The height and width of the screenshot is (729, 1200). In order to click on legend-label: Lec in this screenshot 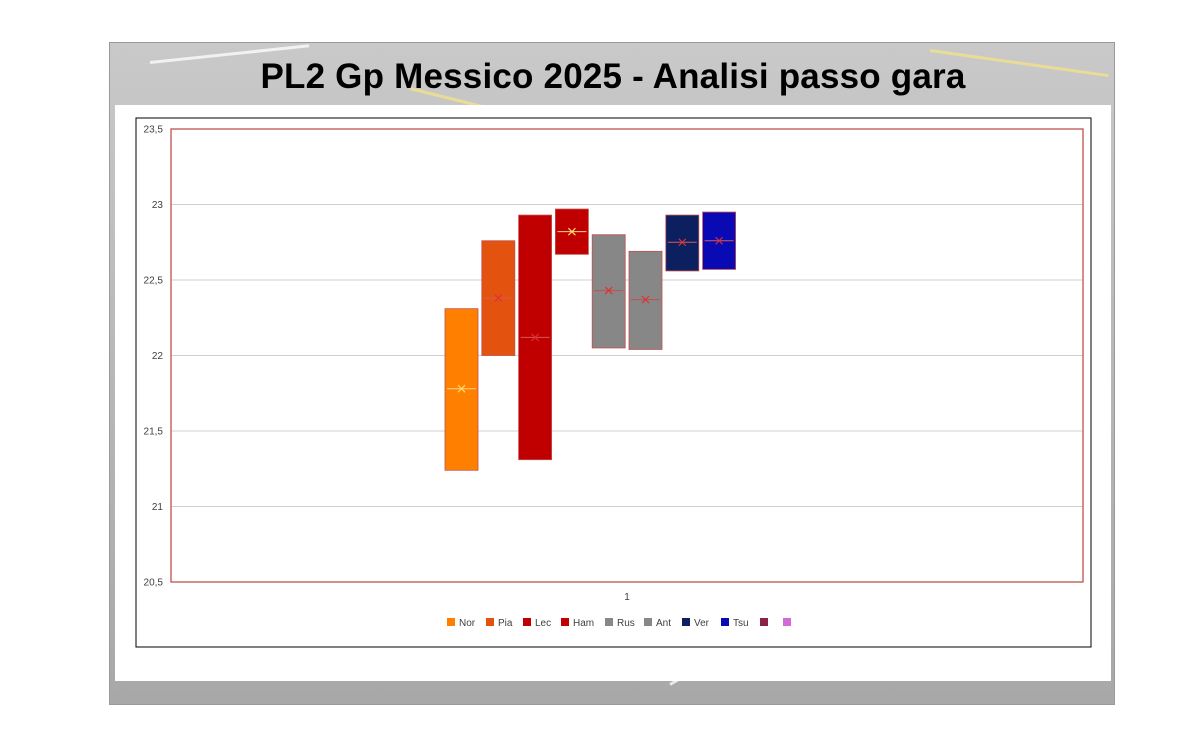, I will do `click(543, 623)`.